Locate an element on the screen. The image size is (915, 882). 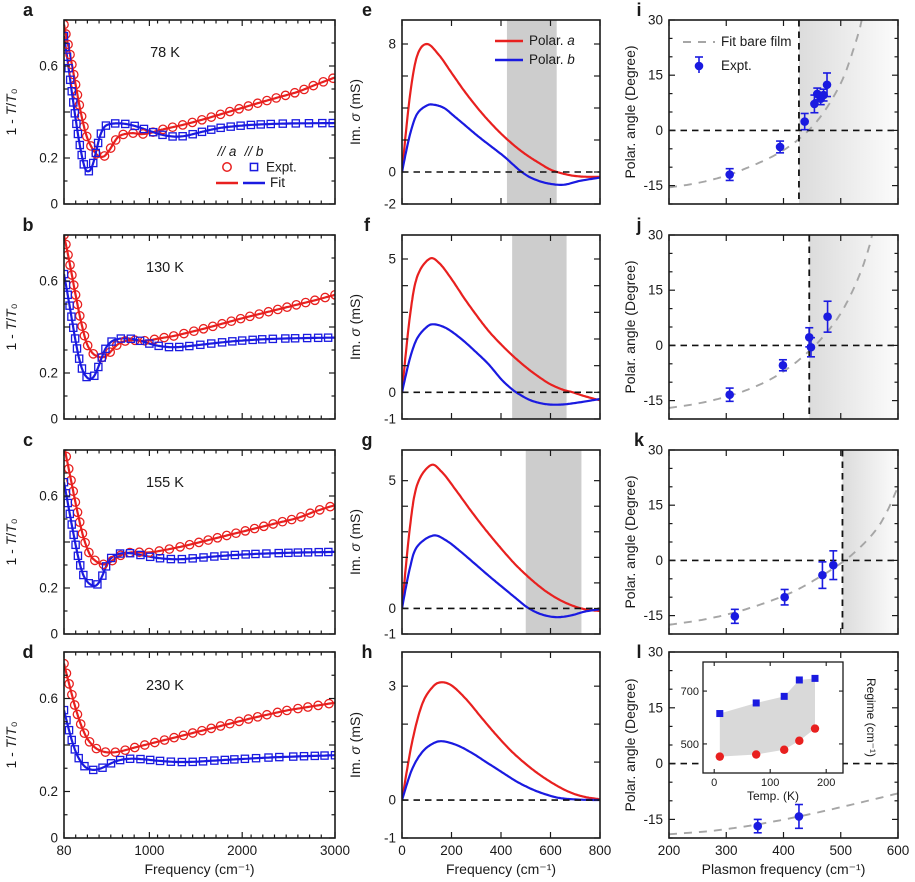
shaded-band is located at coordinates (531, 112).